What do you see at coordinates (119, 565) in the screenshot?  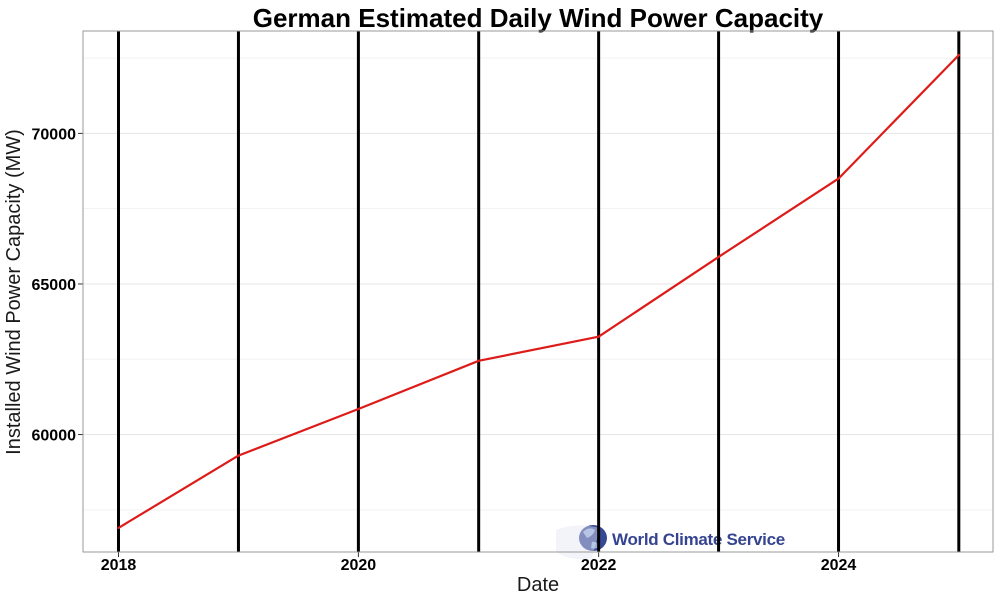 I see `x-tick-label: 2018` at bounding box center [119, 565].